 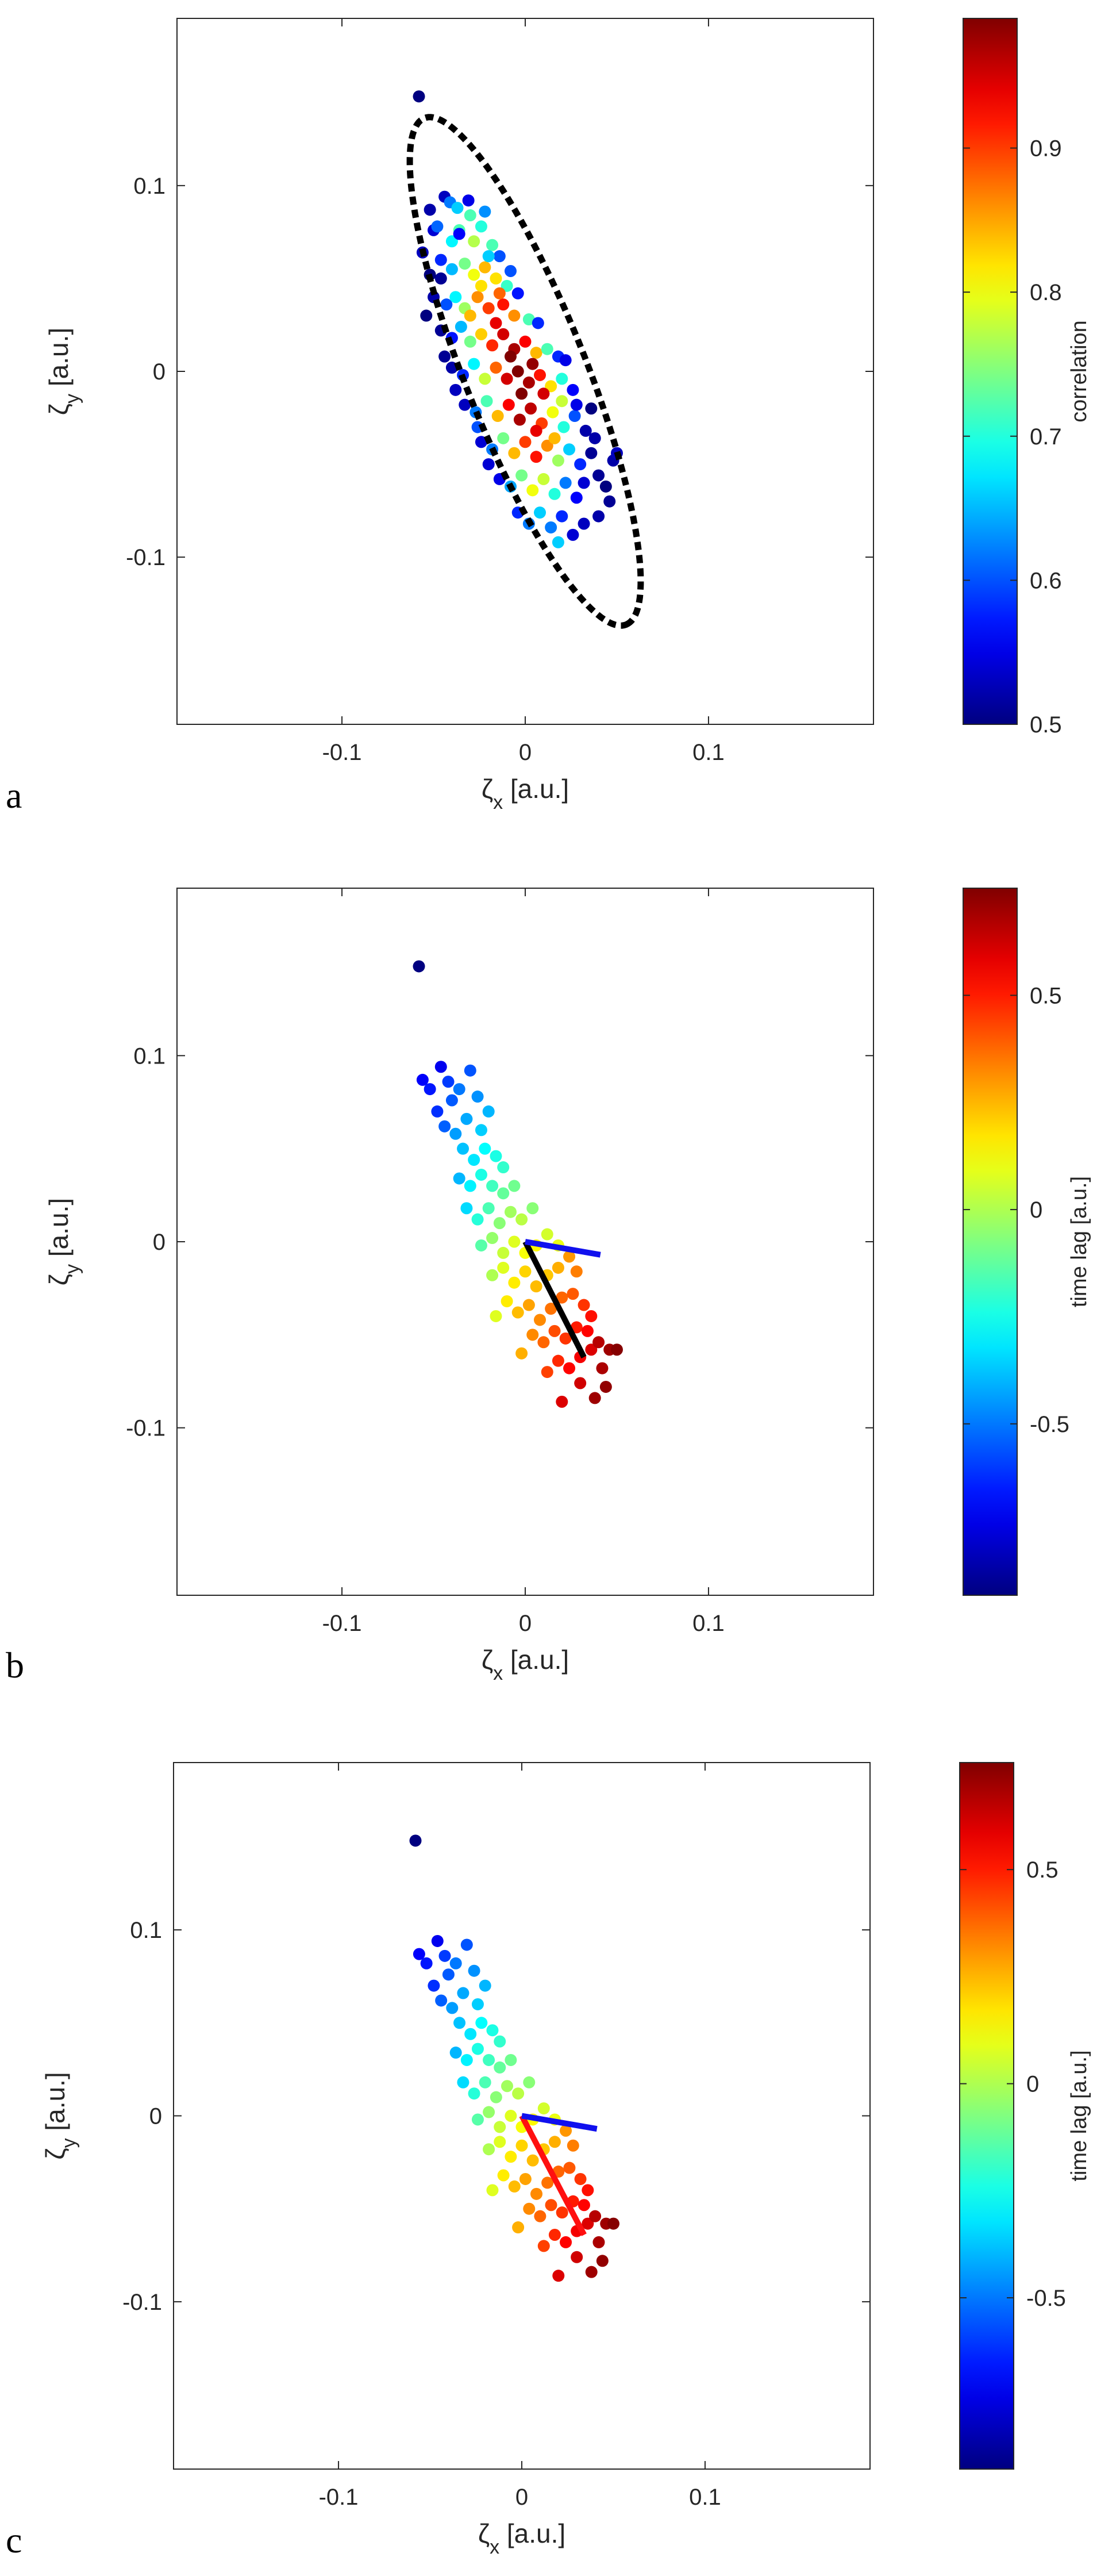 What do you see at coordinates (1079, 1241) in the screenshot?
I see `colorbar-label: time lag [a.u.]` at bounding box center [1079, 1241].